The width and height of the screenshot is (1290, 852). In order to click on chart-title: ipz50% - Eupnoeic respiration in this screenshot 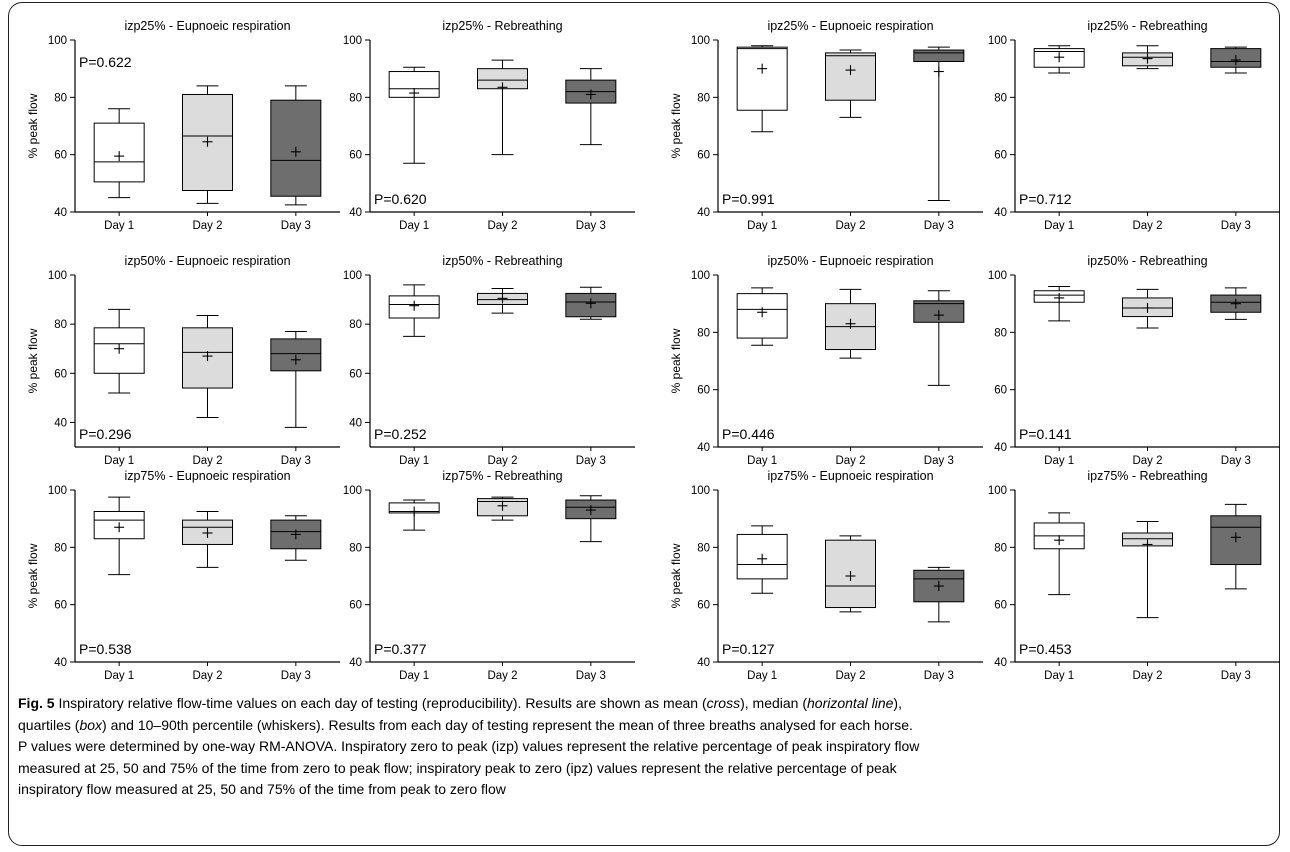, I will do `click(850, 261)`.